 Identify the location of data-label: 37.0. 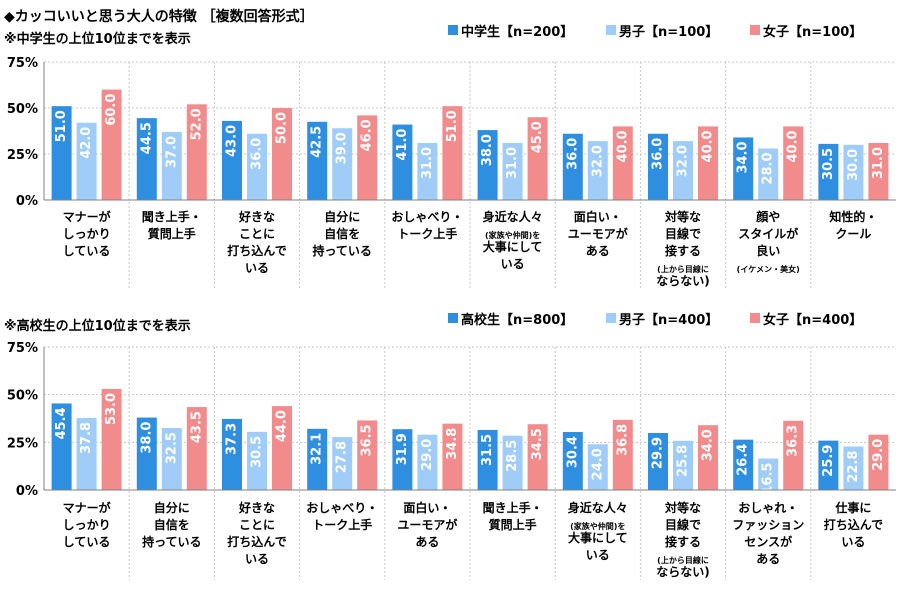
(171, 152).